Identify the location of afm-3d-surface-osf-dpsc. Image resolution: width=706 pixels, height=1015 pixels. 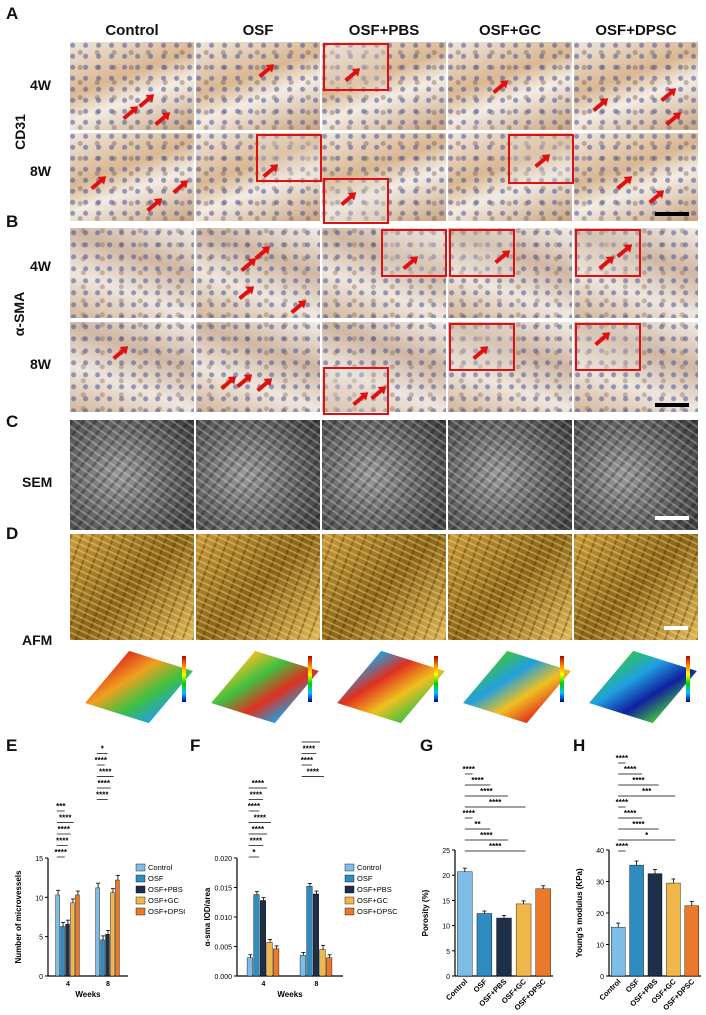
(643, 687).